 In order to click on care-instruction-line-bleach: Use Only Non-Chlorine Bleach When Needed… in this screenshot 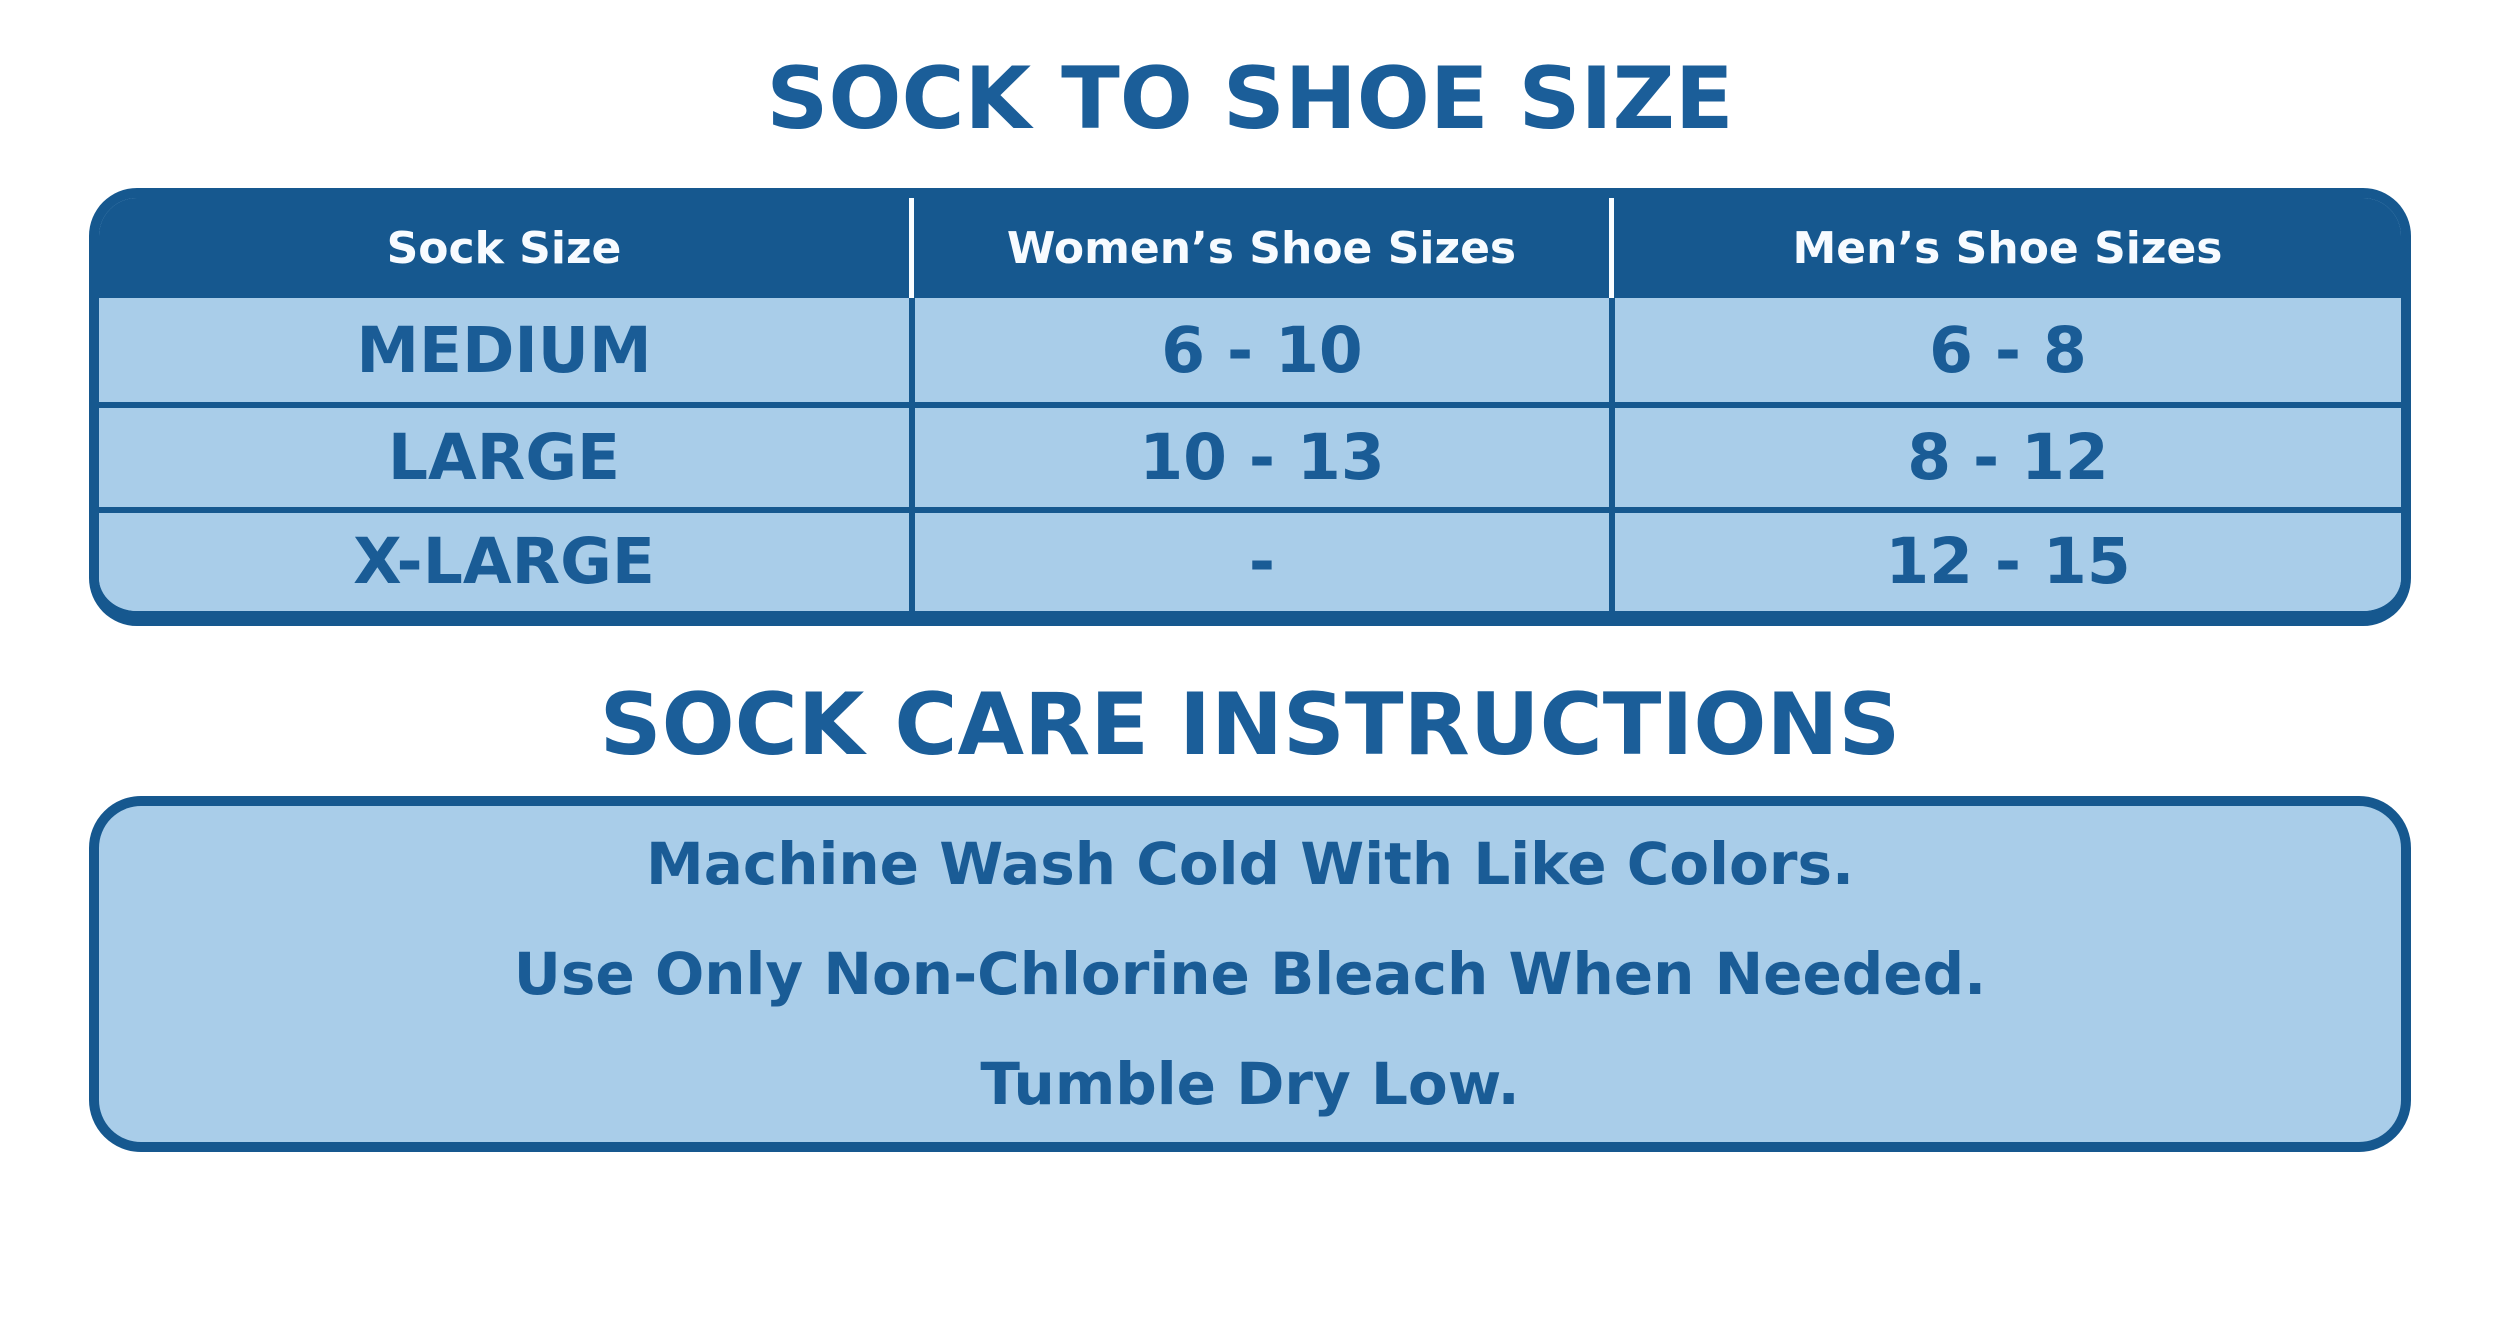, I will do `click(1250, 973)`.